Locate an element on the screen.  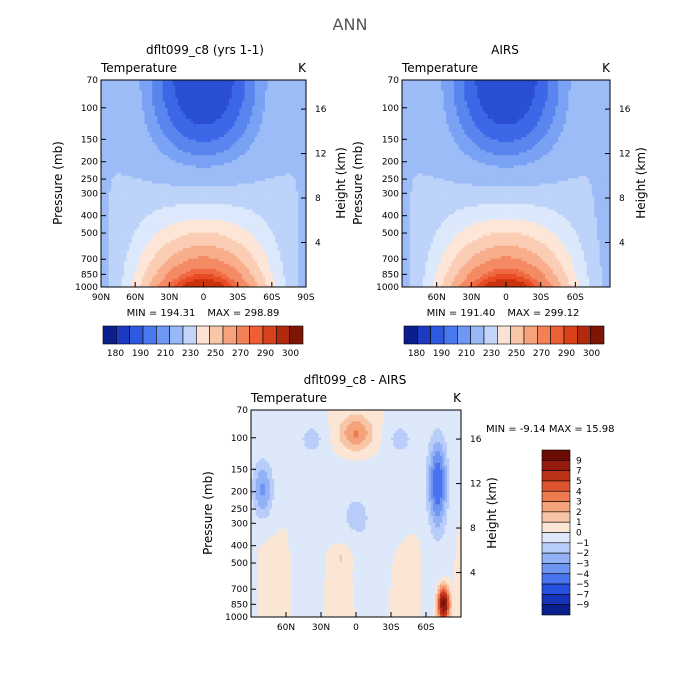
y2-tick-label: 8 is located at coordinates (318, 199).